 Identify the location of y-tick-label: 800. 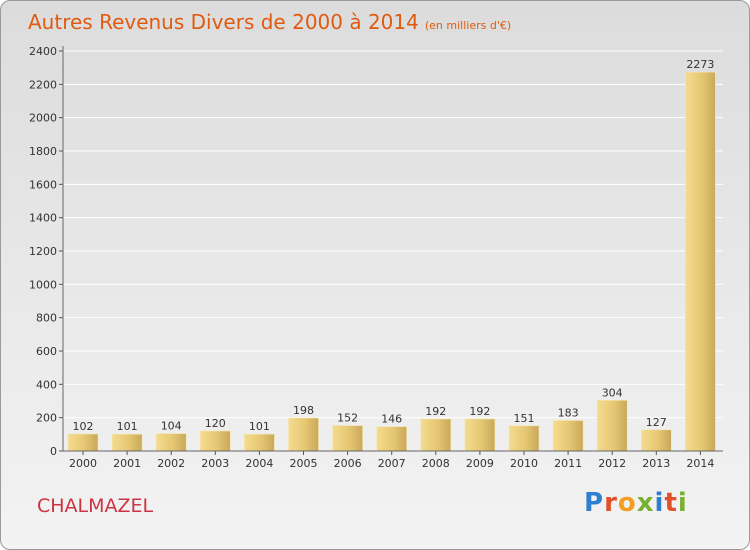
(46, 318).